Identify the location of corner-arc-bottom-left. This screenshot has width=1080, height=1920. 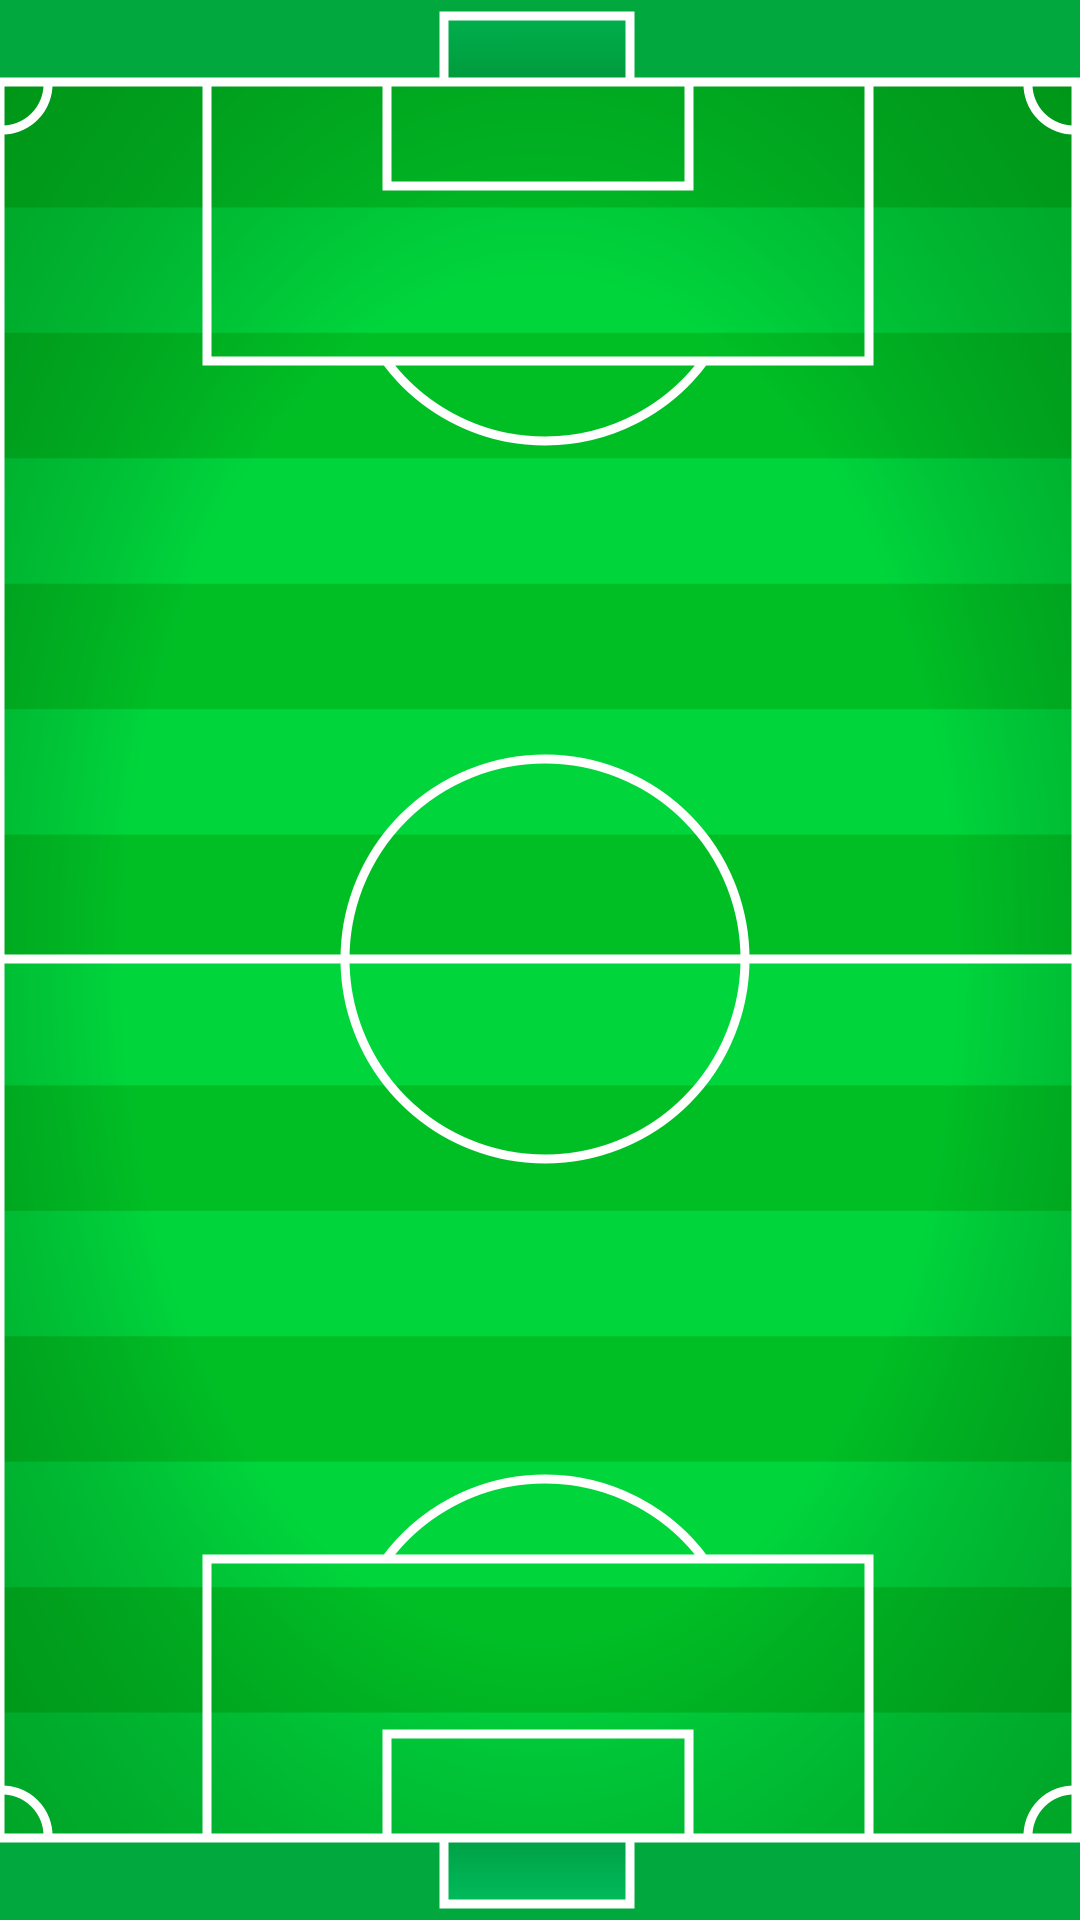
(26, 1812).